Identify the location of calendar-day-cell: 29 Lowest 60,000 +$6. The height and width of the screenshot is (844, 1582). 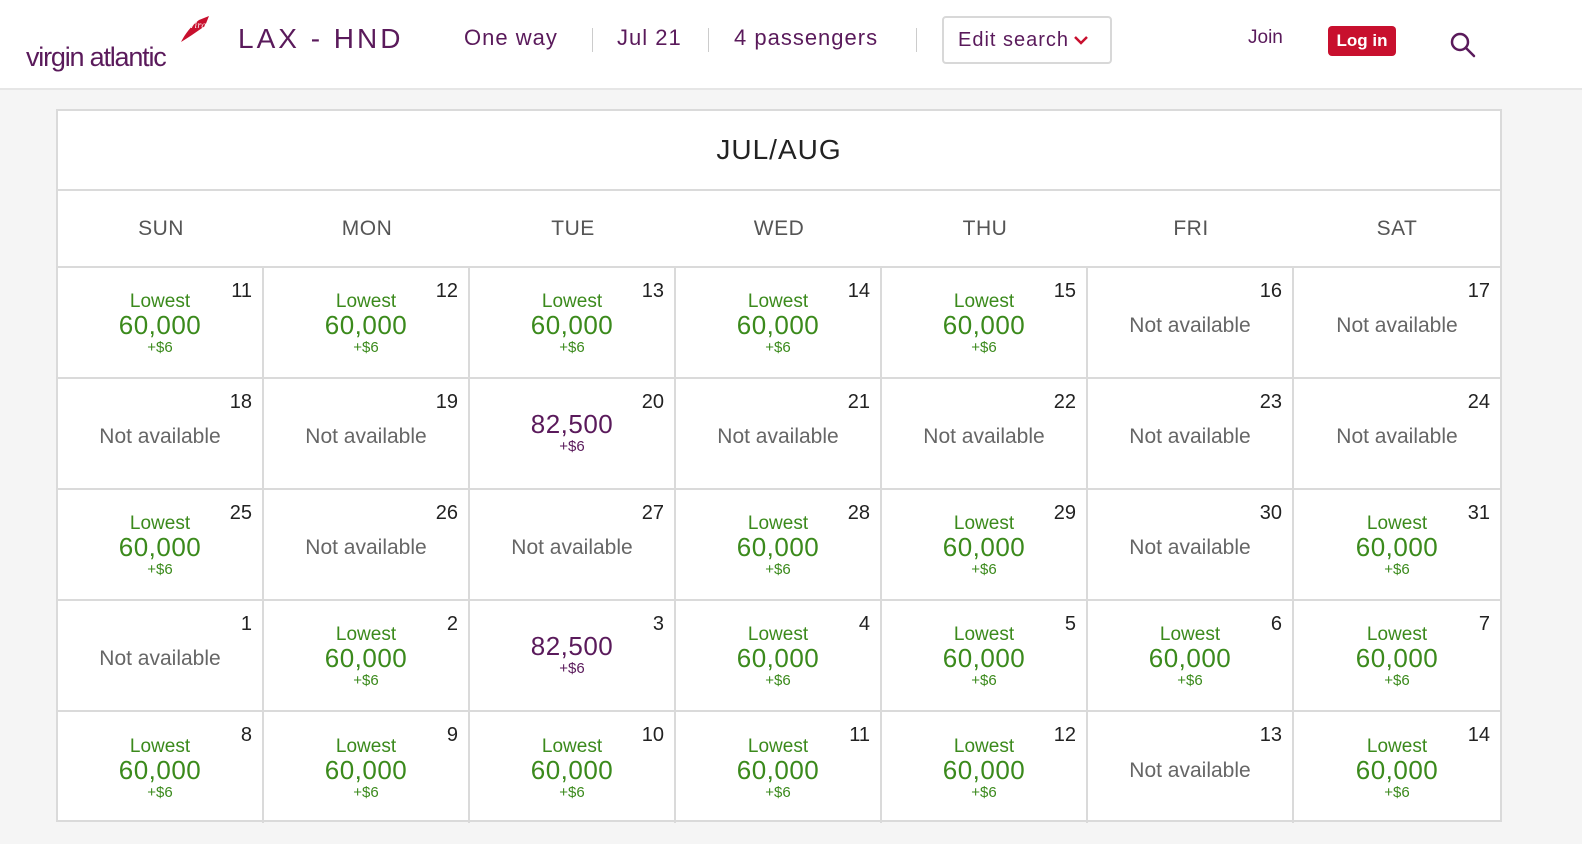
(985, 545).